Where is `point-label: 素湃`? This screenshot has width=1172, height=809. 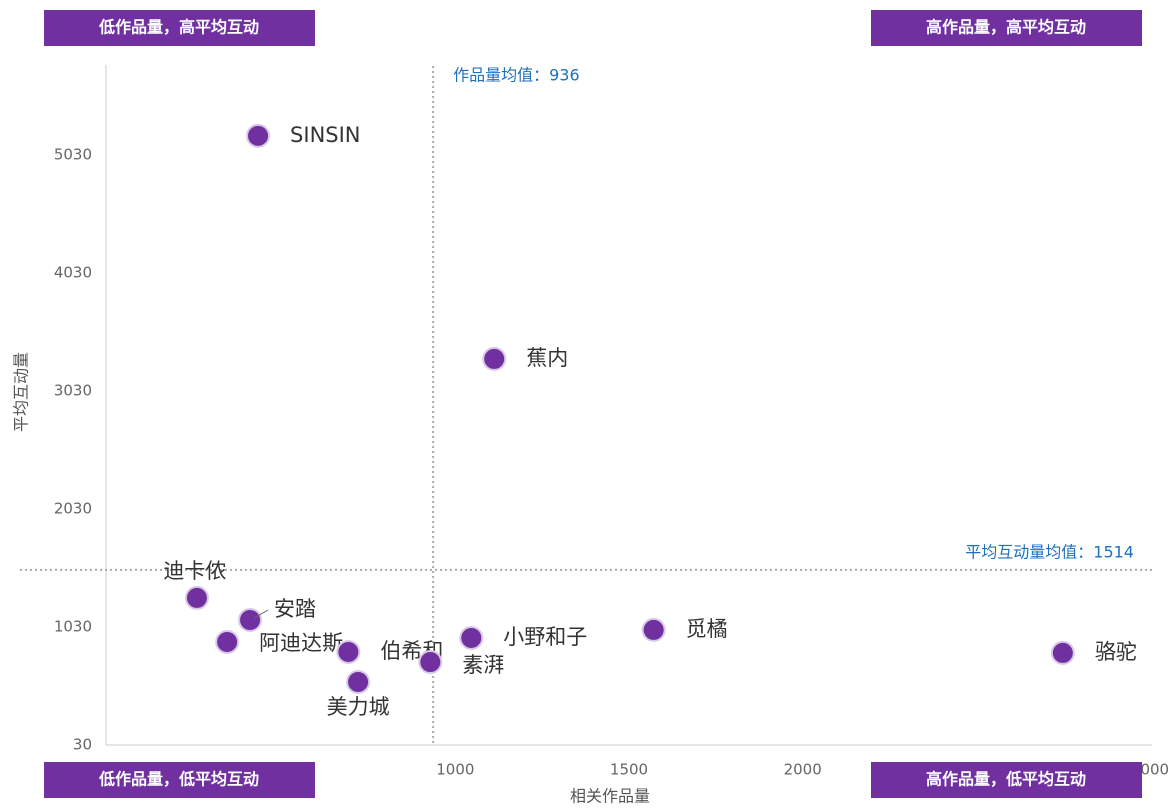
point-label: 素湃 is located at coordinates (483, 665).